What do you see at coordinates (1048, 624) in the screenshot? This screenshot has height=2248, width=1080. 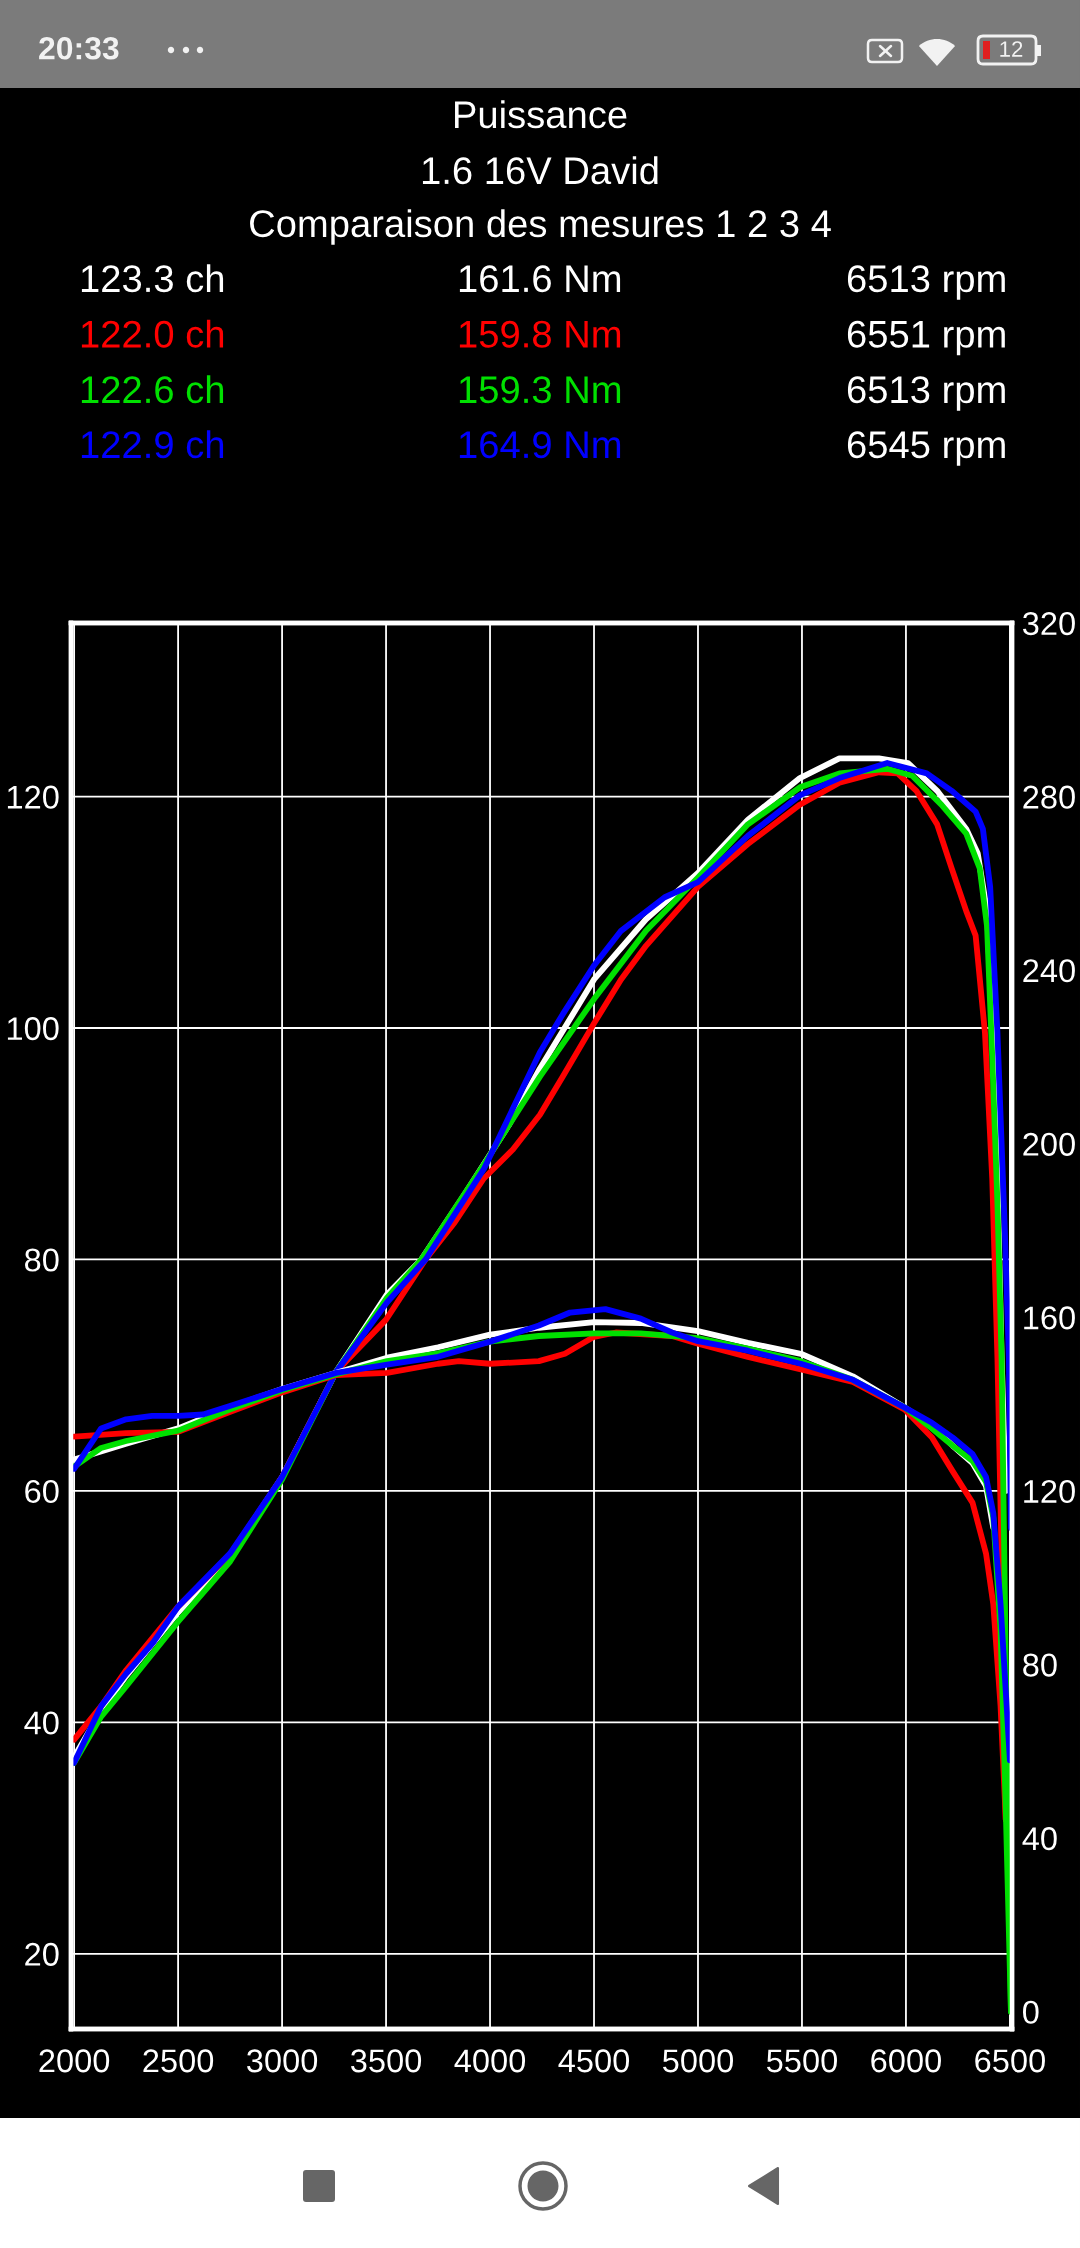 I see `y2-tick-label: 320` at bounding box center [1048, 624].